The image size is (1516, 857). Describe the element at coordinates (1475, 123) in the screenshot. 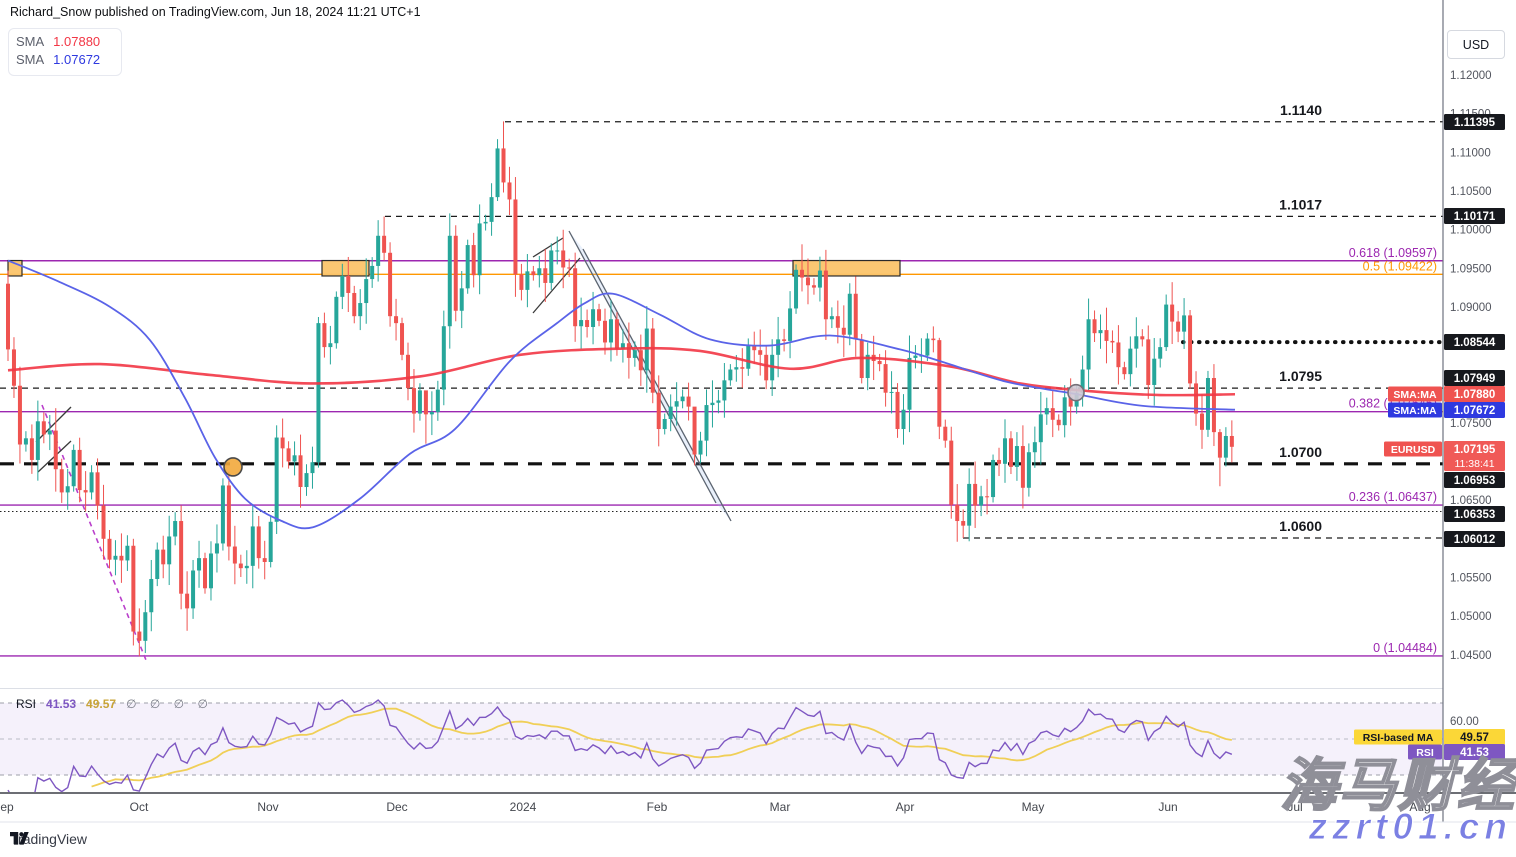

I see `svg-text: 1.11395` at that location.